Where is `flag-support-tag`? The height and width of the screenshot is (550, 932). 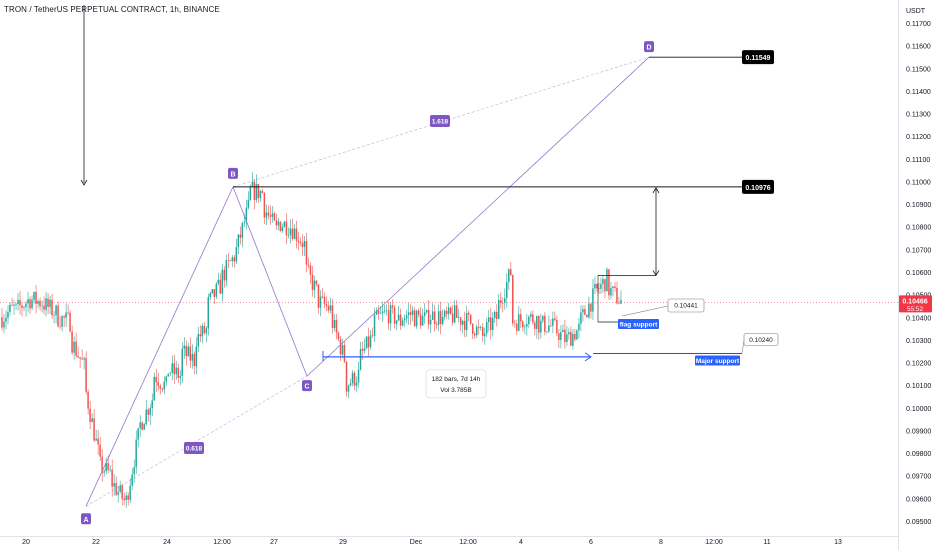
flag-support-tag is located at coordinates (638, 323).